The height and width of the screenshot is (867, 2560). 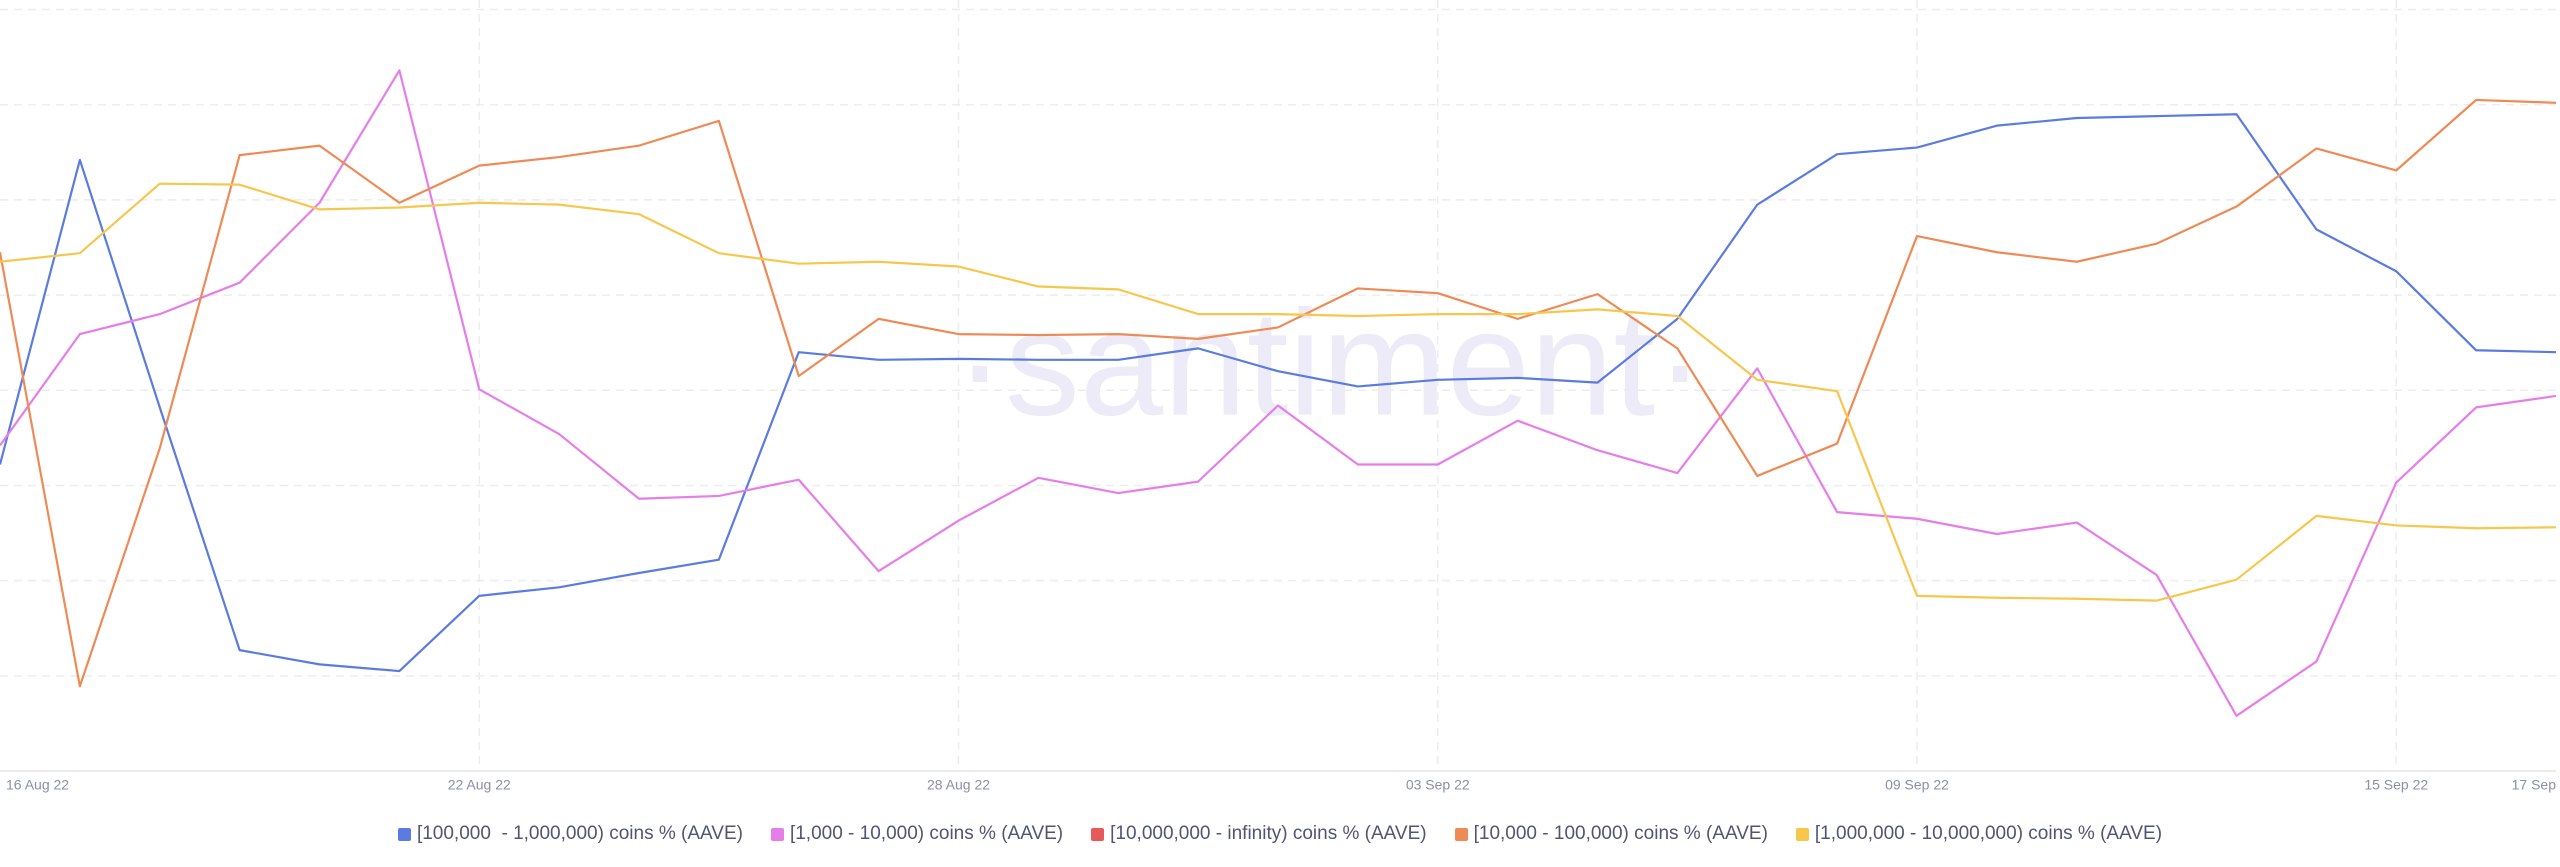 What do you see at coordinates (1268, 833) in the screenshot?
I see `legend-label: [10,000,000 - infinity) coins % (AAVE)` at bounding box center [1268, 833].